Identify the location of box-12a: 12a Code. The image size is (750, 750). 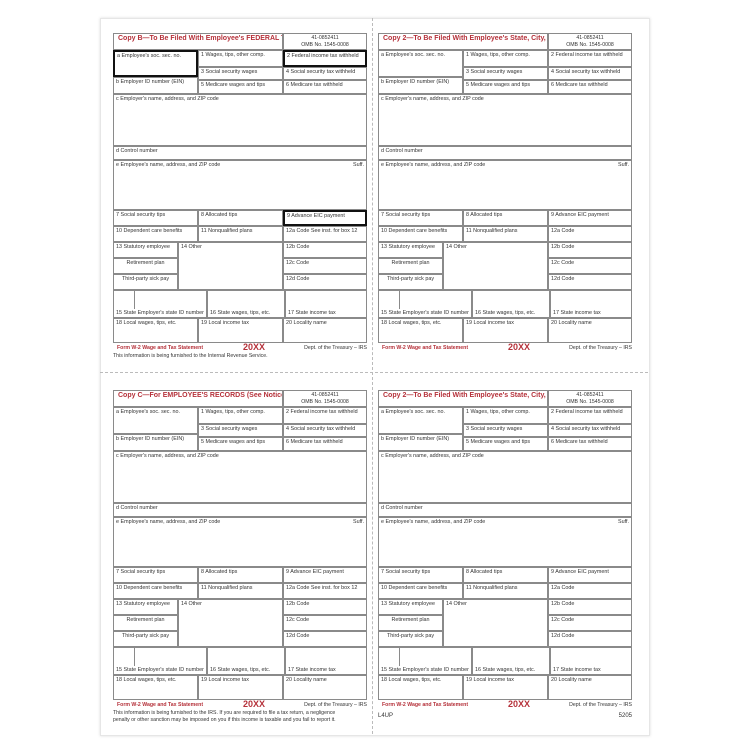
(590, 234).